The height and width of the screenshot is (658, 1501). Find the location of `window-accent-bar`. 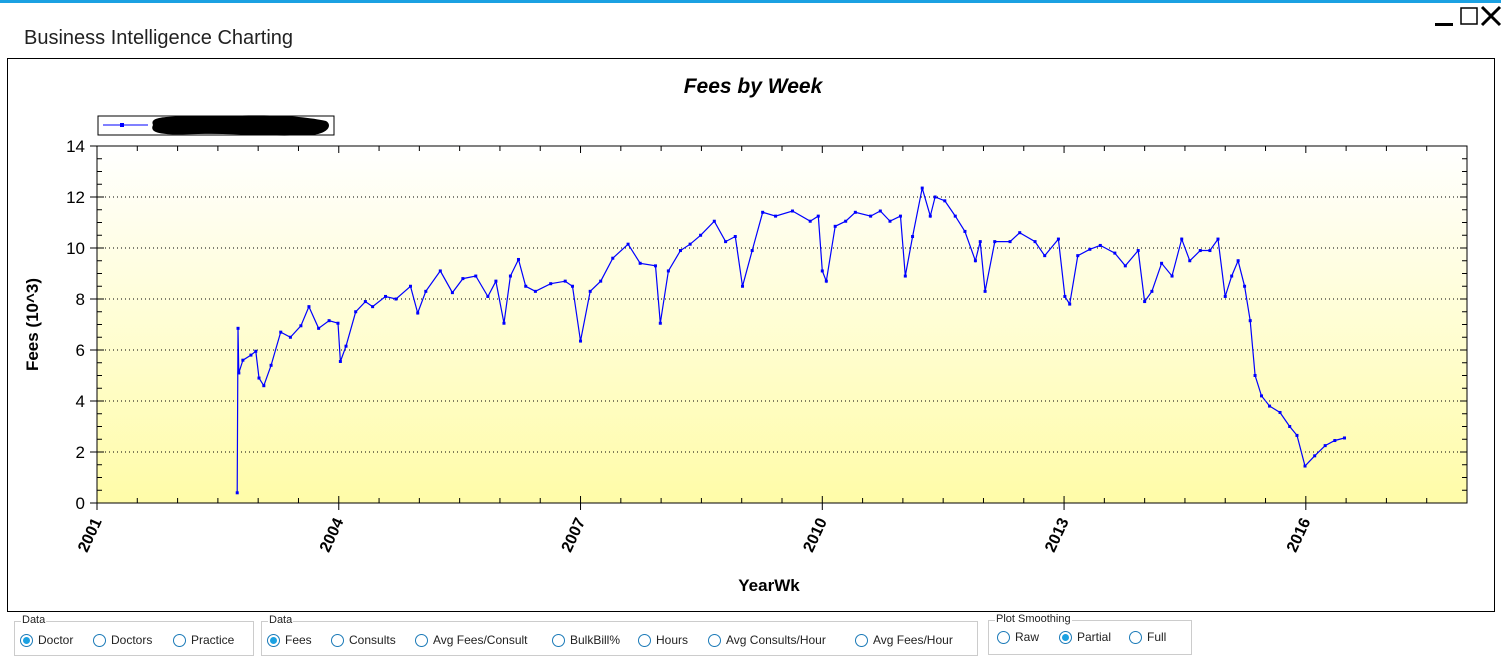

window-accent-bar is located at coordinates (750, 1).